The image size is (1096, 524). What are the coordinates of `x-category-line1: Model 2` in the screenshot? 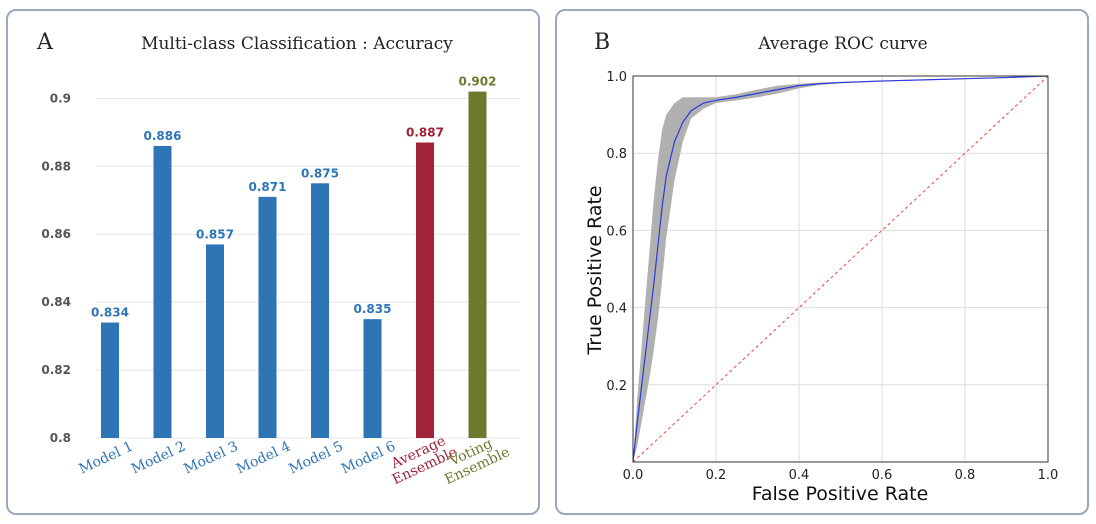 It's located at (158, 458).